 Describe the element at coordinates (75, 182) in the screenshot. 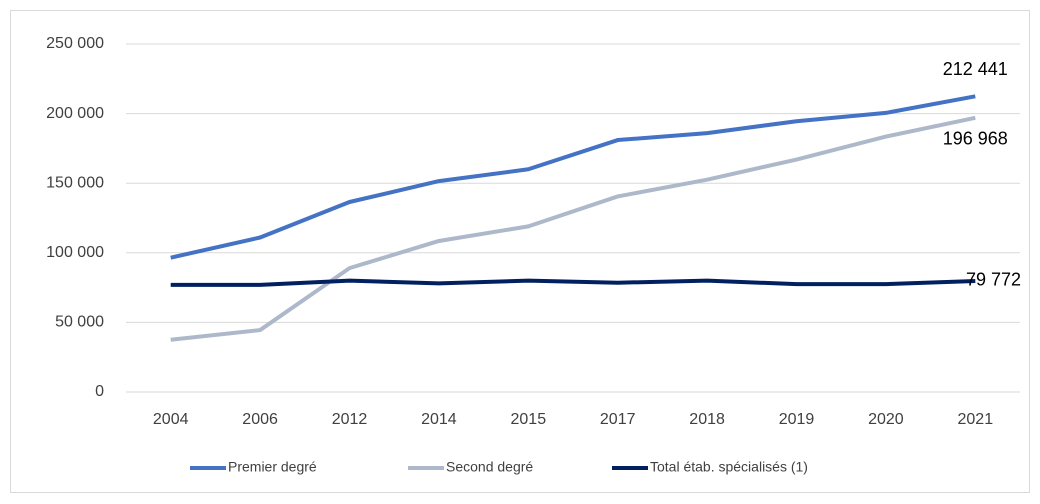

I see `y-tick-label: 150 000` at that location.